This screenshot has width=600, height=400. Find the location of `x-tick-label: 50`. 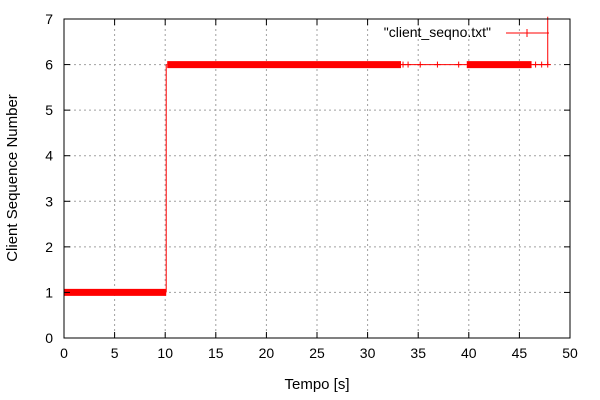

x-tick-label: 50 is located at coordinates (570, 353).